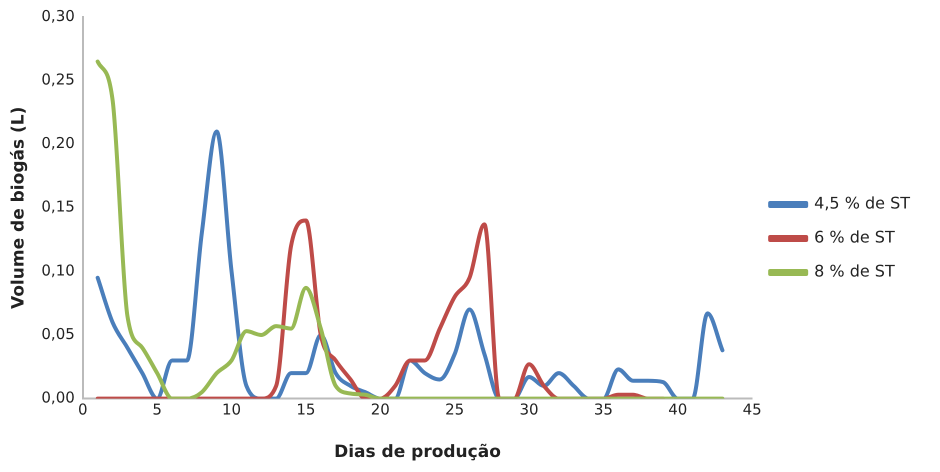  Describe the element at coordinates (232, 409) in the screenshot. I see `x-tick-label: 10` at that location.